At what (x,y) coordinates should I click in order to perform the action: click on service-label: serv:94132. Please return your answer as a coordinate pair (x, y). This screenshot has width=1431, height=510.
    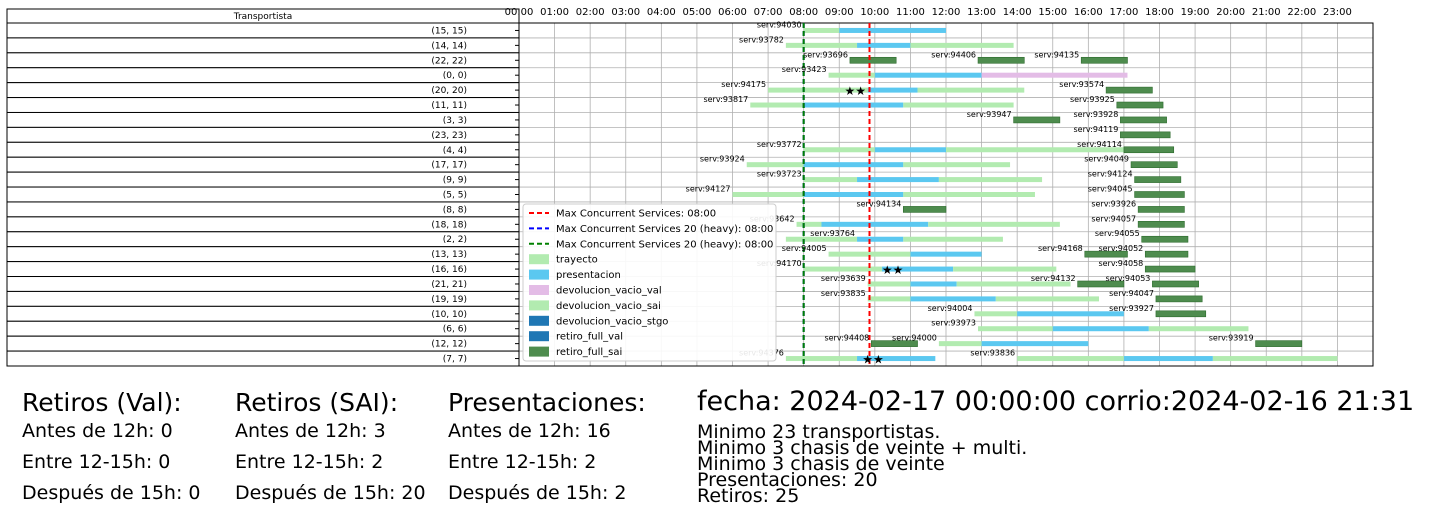
    Looking at the image, I should click on (1053, 278).